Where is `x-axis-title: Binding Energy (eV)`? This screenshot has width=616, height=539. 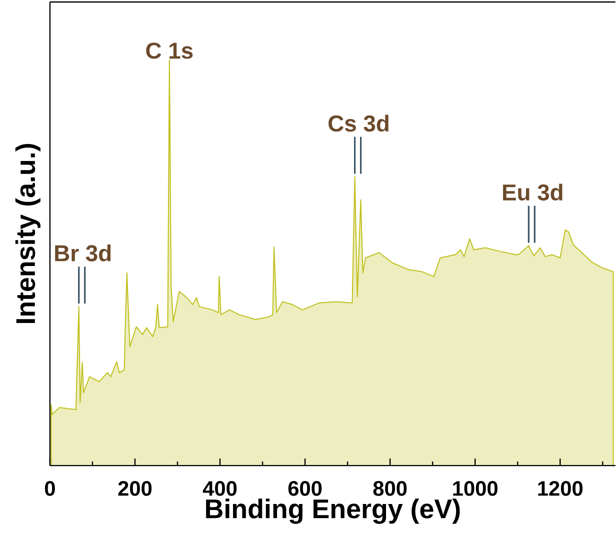
x-axis-title: Binding Energy (eV) is located at coordinates (333, 511).